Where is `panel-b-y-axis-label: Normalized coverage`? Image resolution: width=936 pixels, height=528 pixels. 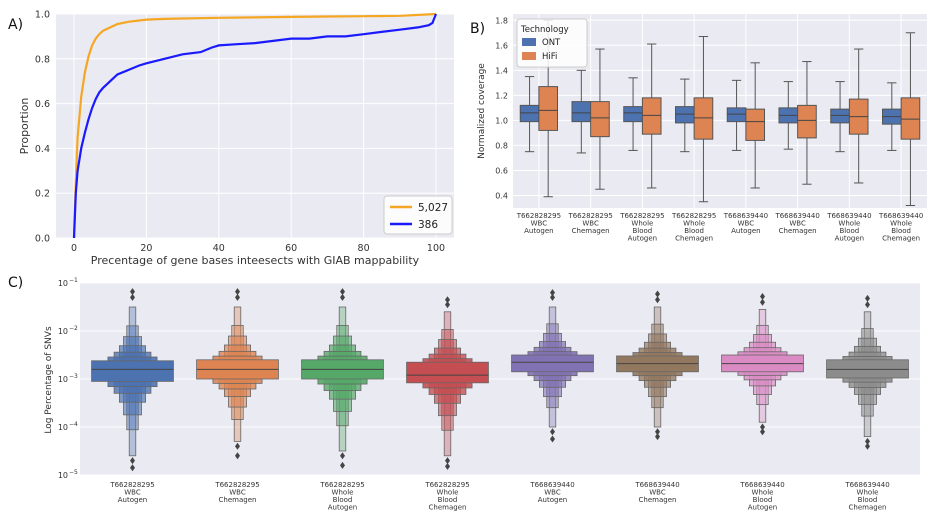 panel-b-y-axis-label: Normalized coverage is located at coordinates (482, 111).